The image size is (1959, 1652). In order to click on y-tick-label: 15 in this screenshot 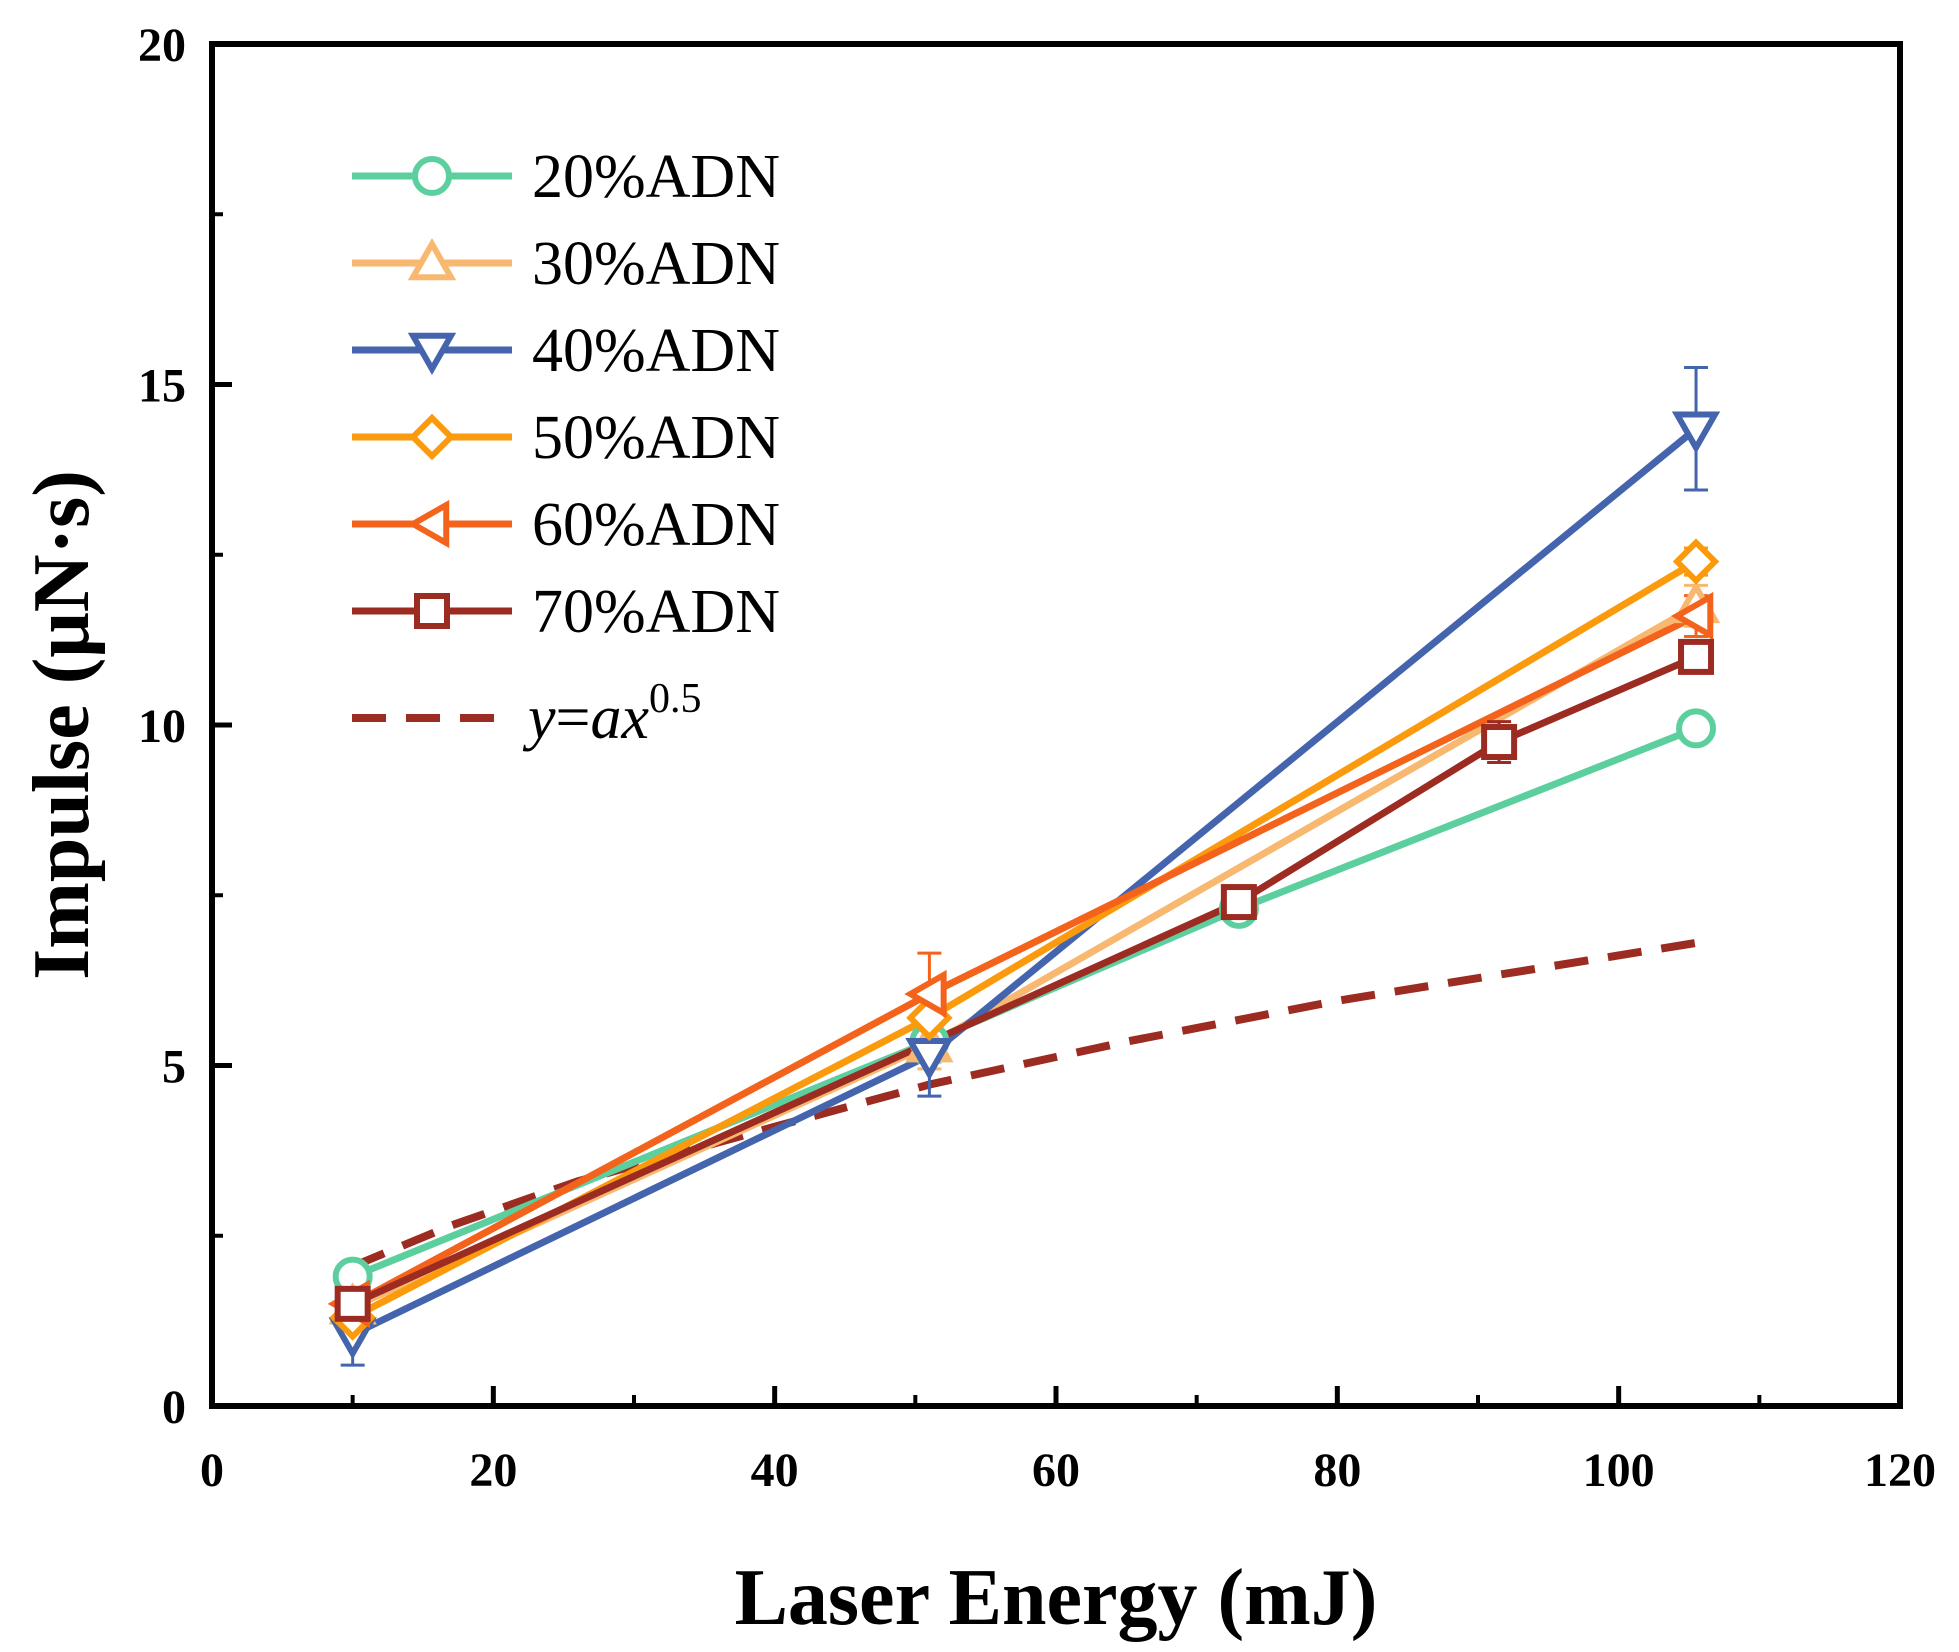, I will do `click(162, 386)`.